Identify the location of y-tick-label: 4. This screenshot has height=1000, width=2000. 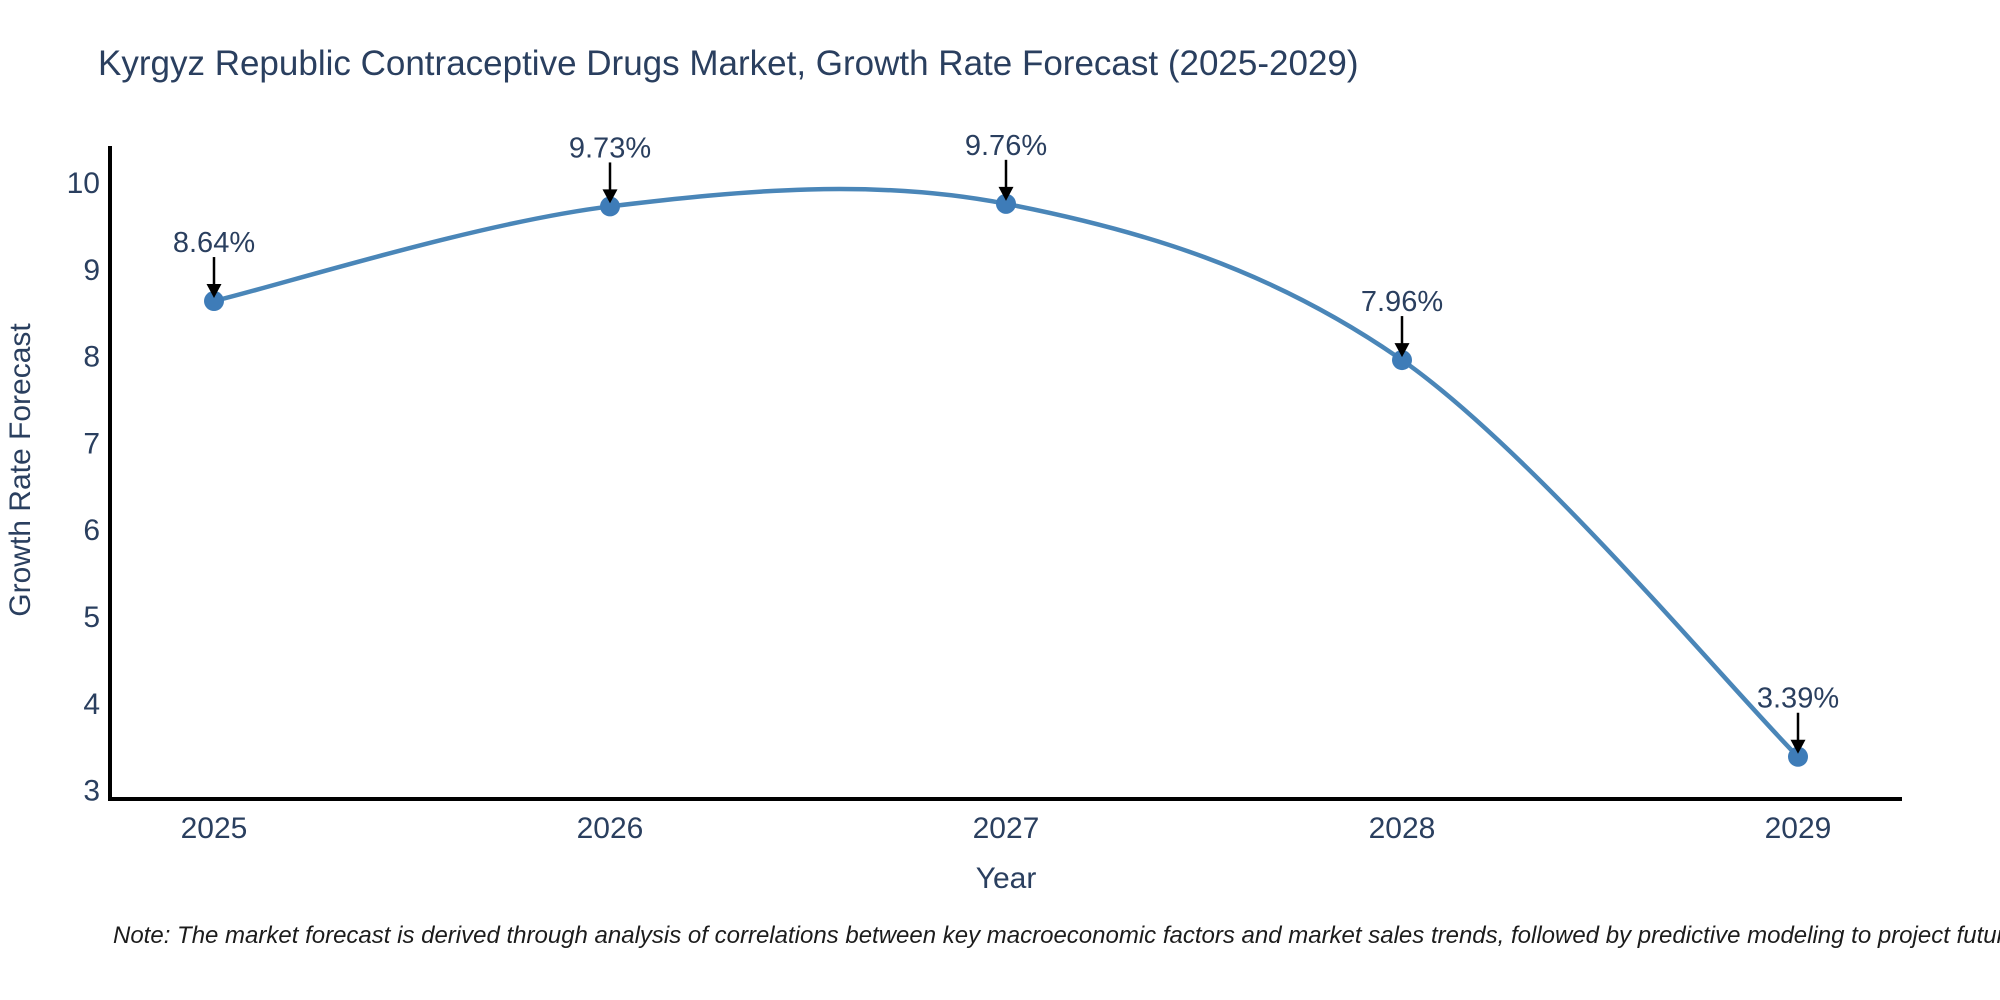
(91, 704).